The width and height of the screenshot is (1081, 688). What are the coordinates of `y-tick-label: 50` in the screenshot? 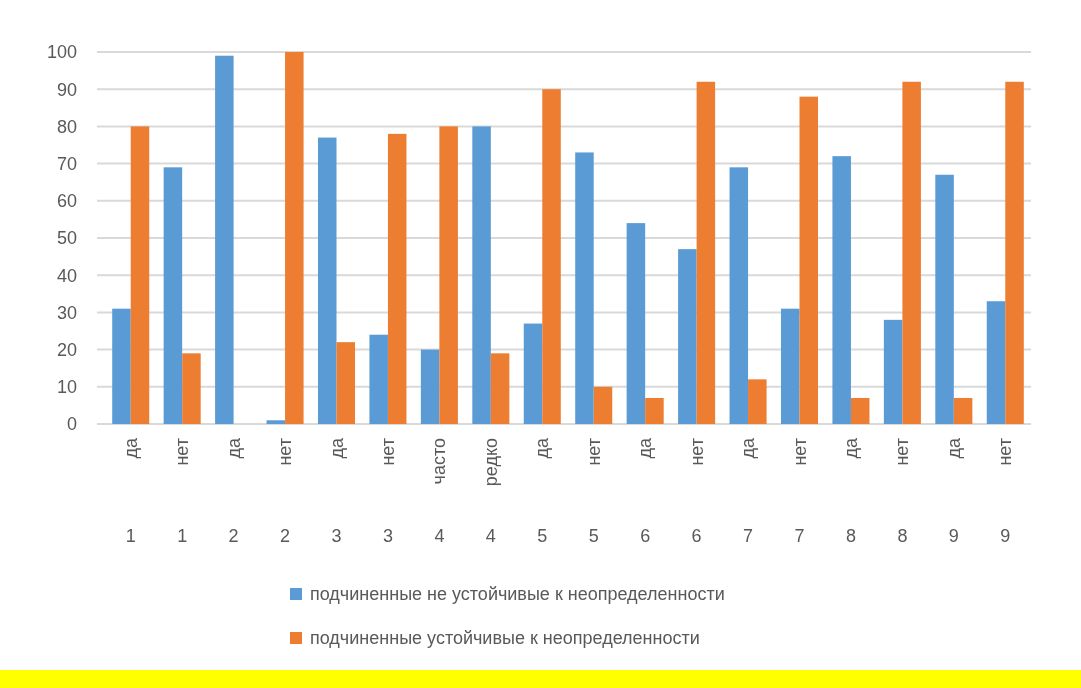 It's located at (66, 238).